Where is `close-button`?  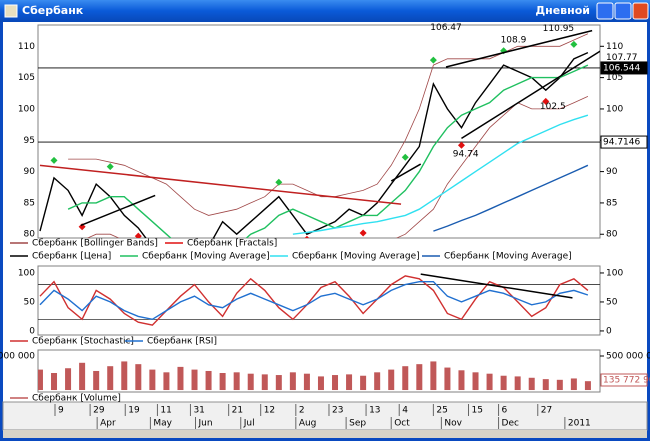 close-button is located at coordinates (640, 11).